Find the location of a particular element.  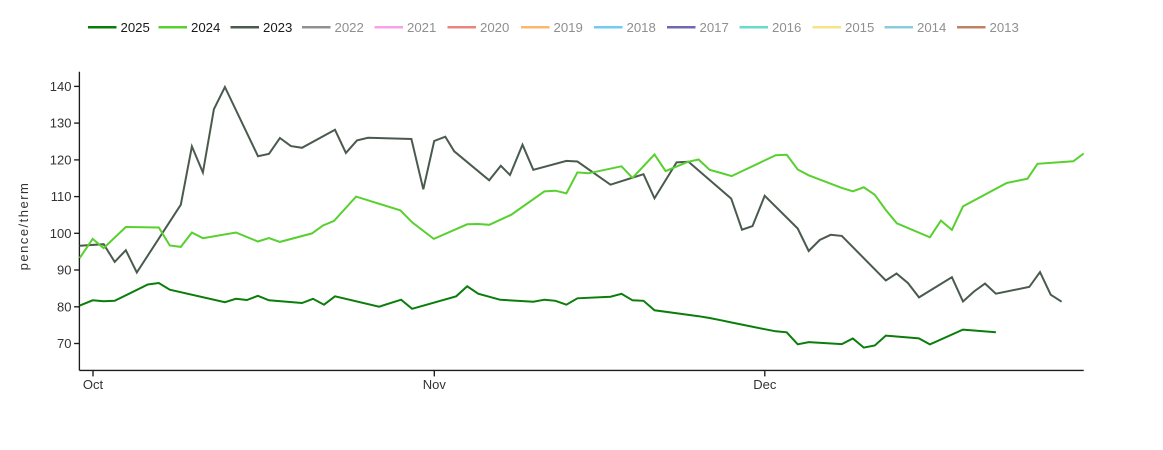

svg-text: 90 is located at coordinates (64, 270).